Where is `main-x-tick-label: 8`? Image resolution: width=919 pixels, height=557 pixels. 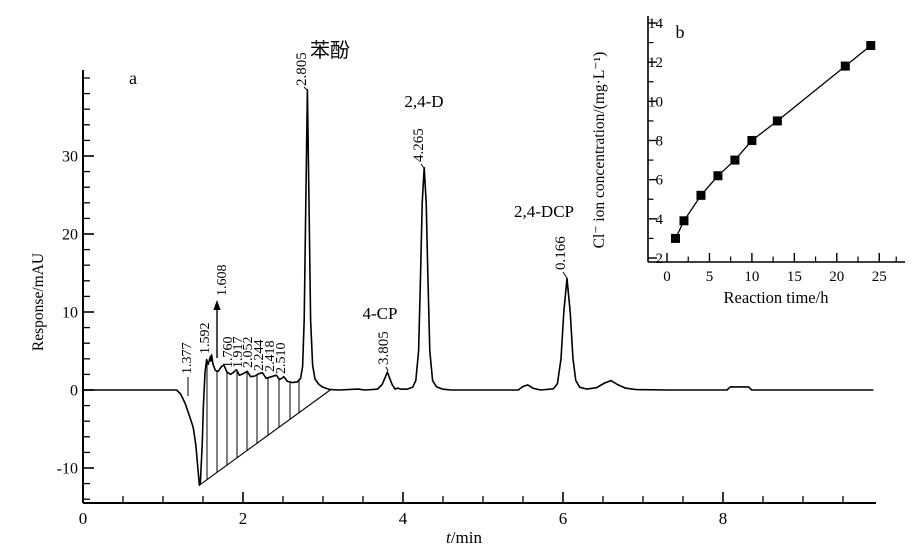 main-x-tick-label: 8 is located at coordinates (723, 518).